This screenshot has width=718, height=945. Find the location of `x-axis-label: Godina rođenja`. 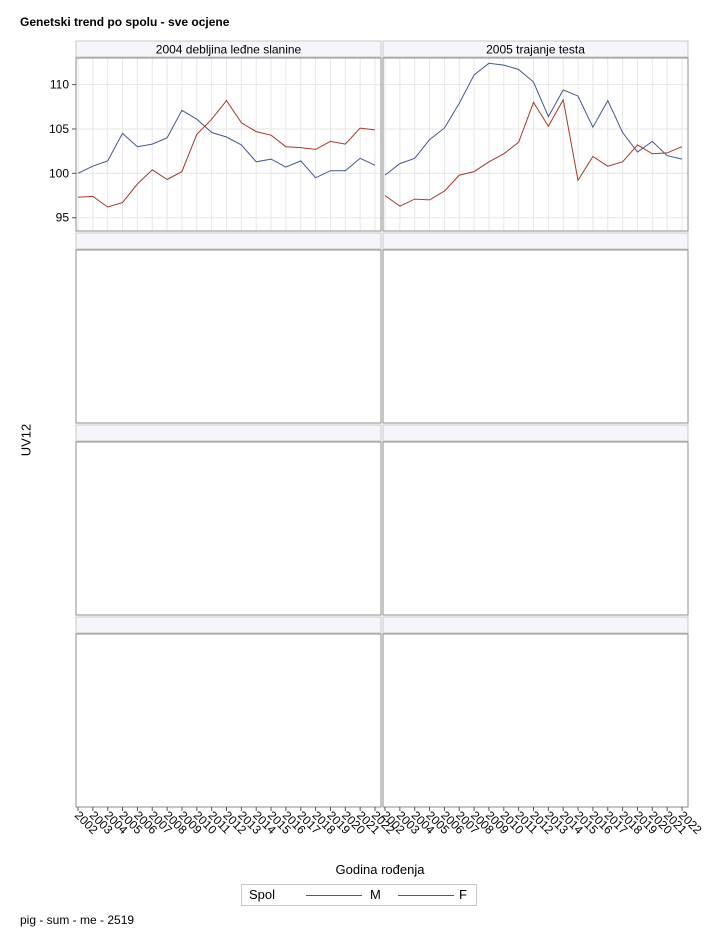

x-axis-label: Godina rođenja is located at coordinates (380, 869).